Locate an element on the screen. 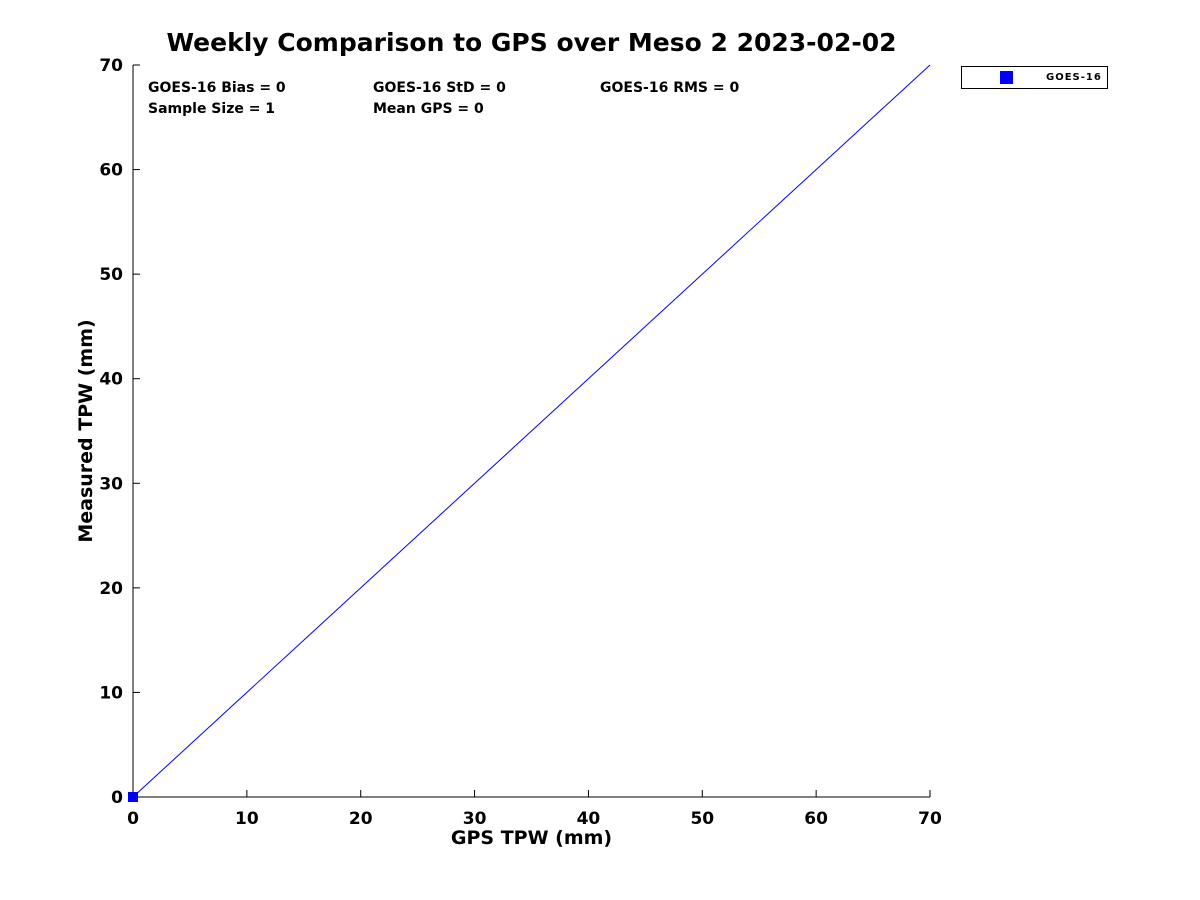 This screenshot has height=900, width=1200. x-axis-tick-label: 60 is located at coordinates (816, 819).